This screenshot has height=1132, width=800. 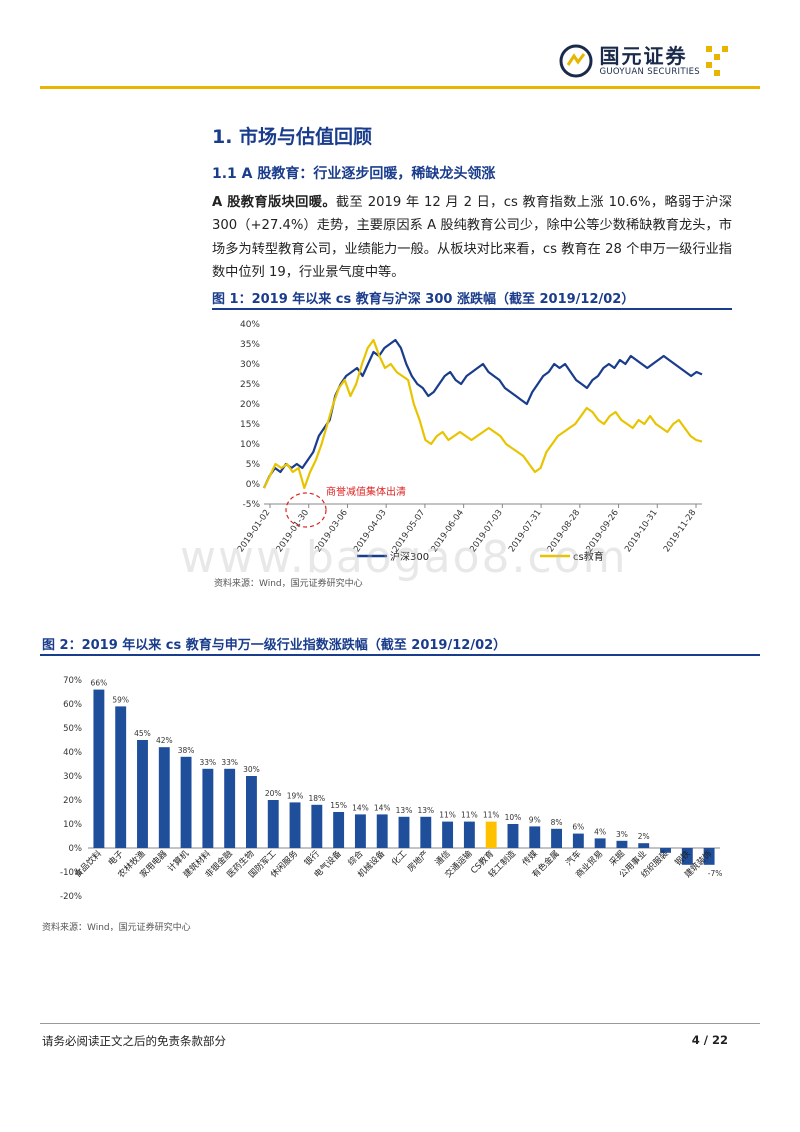 I want to click on y-tick-label: 0%, so click(x=253, y=485).